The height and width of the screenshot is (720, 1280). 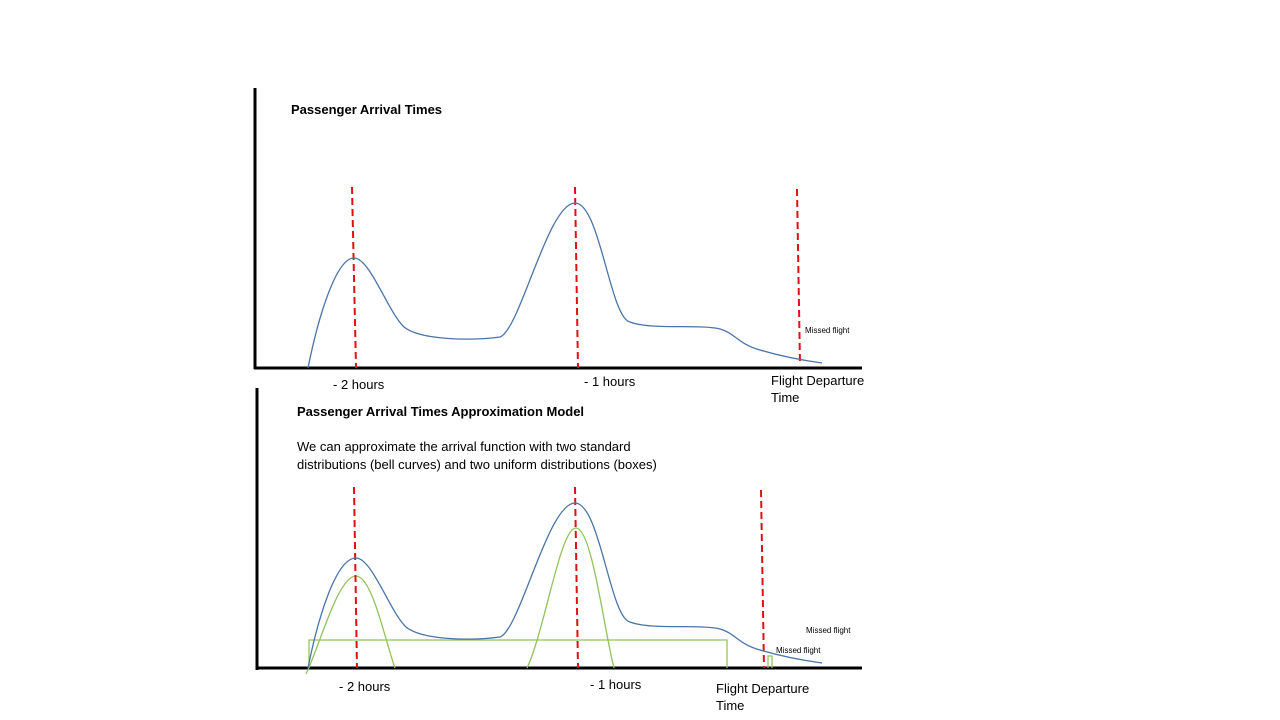 What do you see at coordinates (354, 277) in the screenshot?
I see `top-marker-2h` at bounding box center [354, 277].